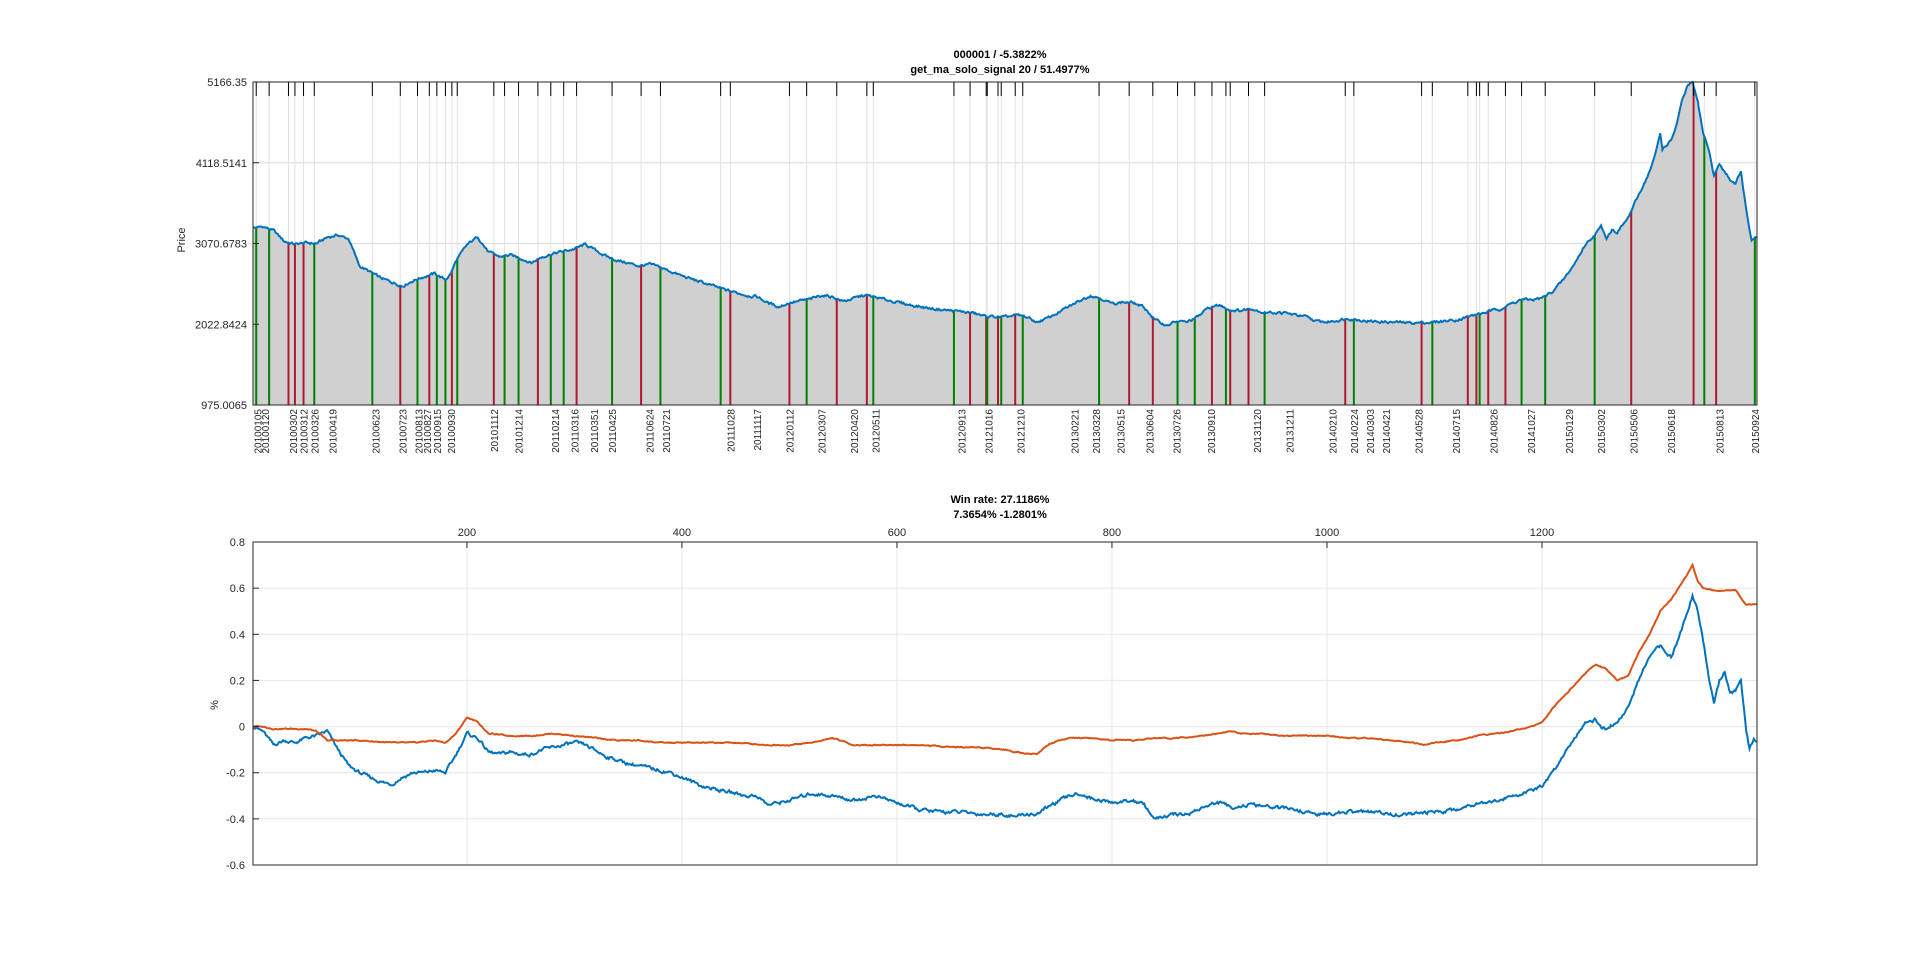 The image size is (1920, 962). Describe the element at coordinates (1258, 431) in the screenshot. I see `date-tick-label: 20131120` at that location.